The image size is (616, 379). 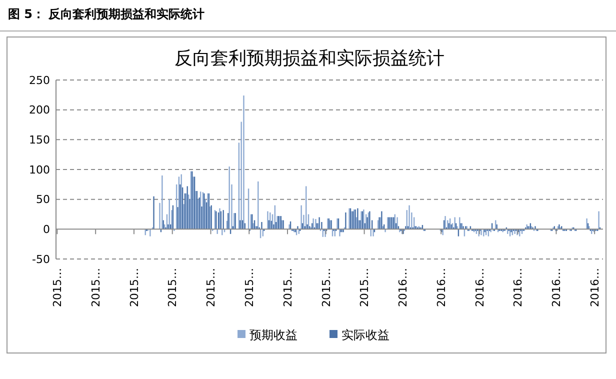 I want to click on y-tick-label: -50, so click(x=41, y=259).